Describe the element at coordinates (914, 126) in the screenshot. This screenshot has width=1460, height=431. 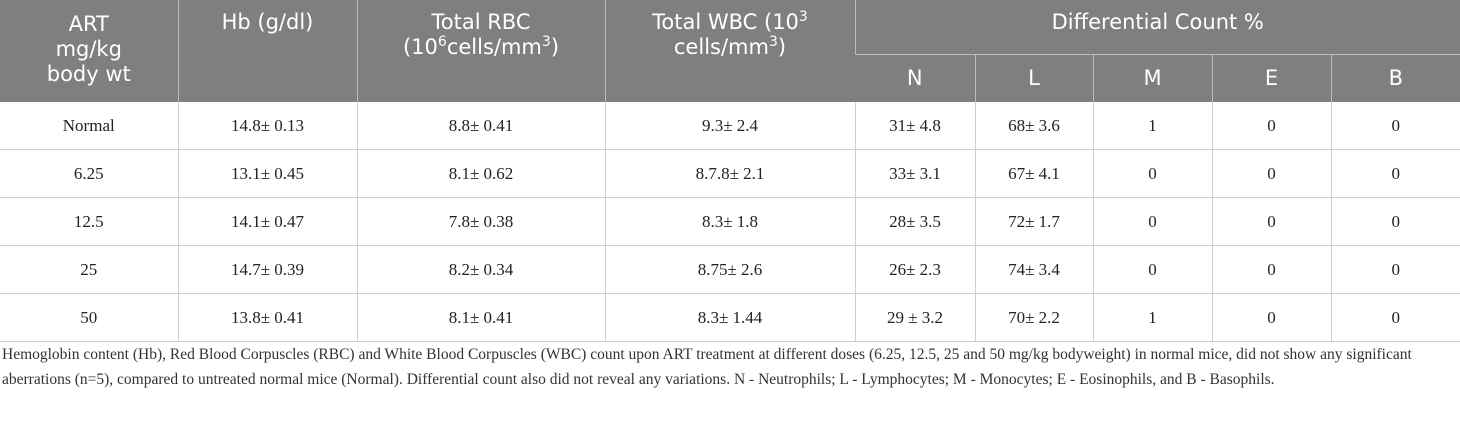
I see `table-cell: 31± 4.8` at that location.